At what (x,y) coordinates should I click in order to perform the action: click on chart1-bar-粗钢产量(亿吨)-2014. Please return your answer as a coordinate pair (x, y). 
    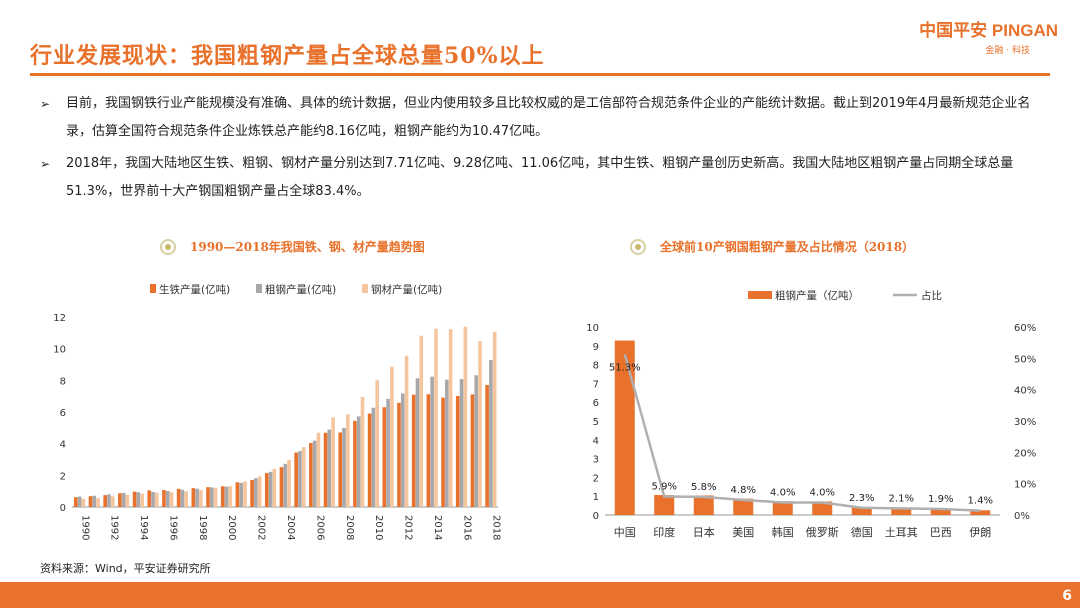
    Looking at the image, I should click on (432, 441).